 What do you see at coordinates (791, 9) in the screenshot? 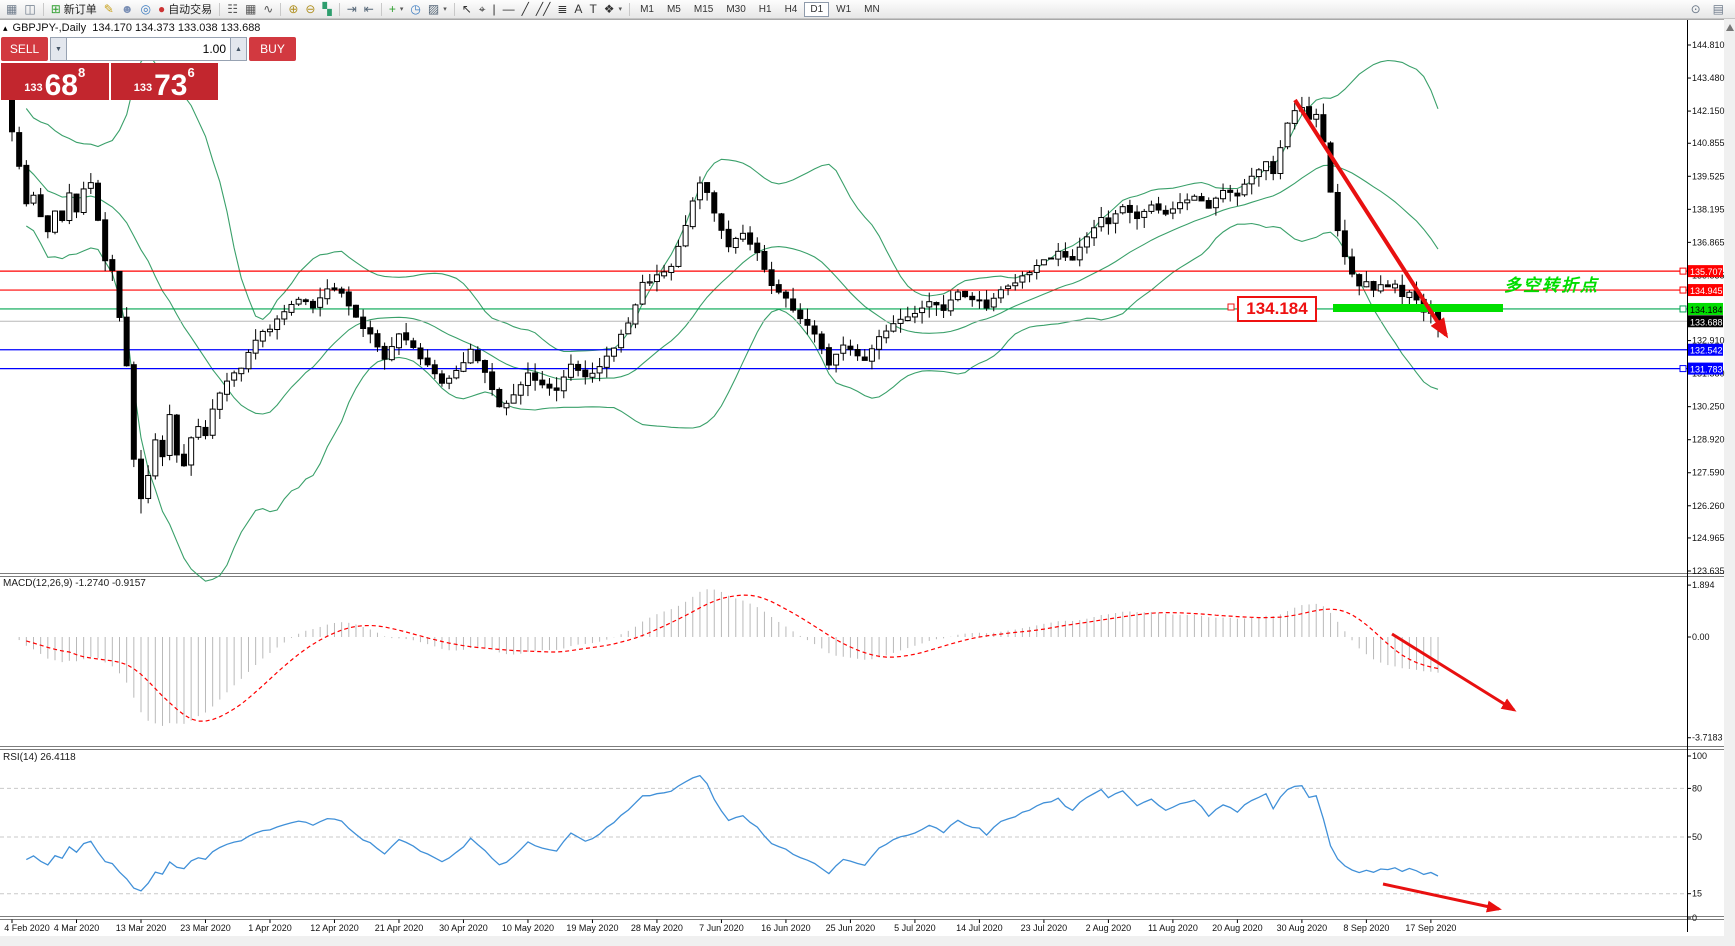
I see `timeframe-h4-button: H4` at bounding box center [791, 9].